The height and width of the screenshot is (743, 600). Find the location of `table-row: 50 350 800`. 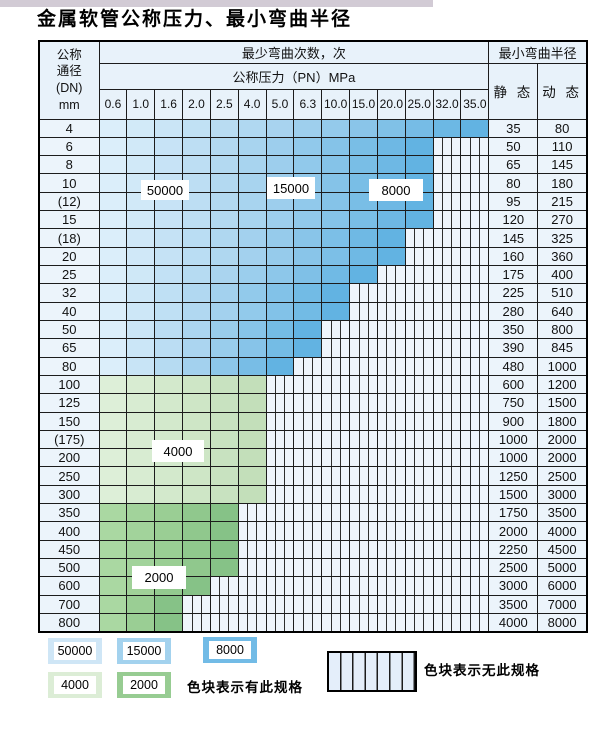

table-row: 50 350 800 is located at coordinates (313, 329).